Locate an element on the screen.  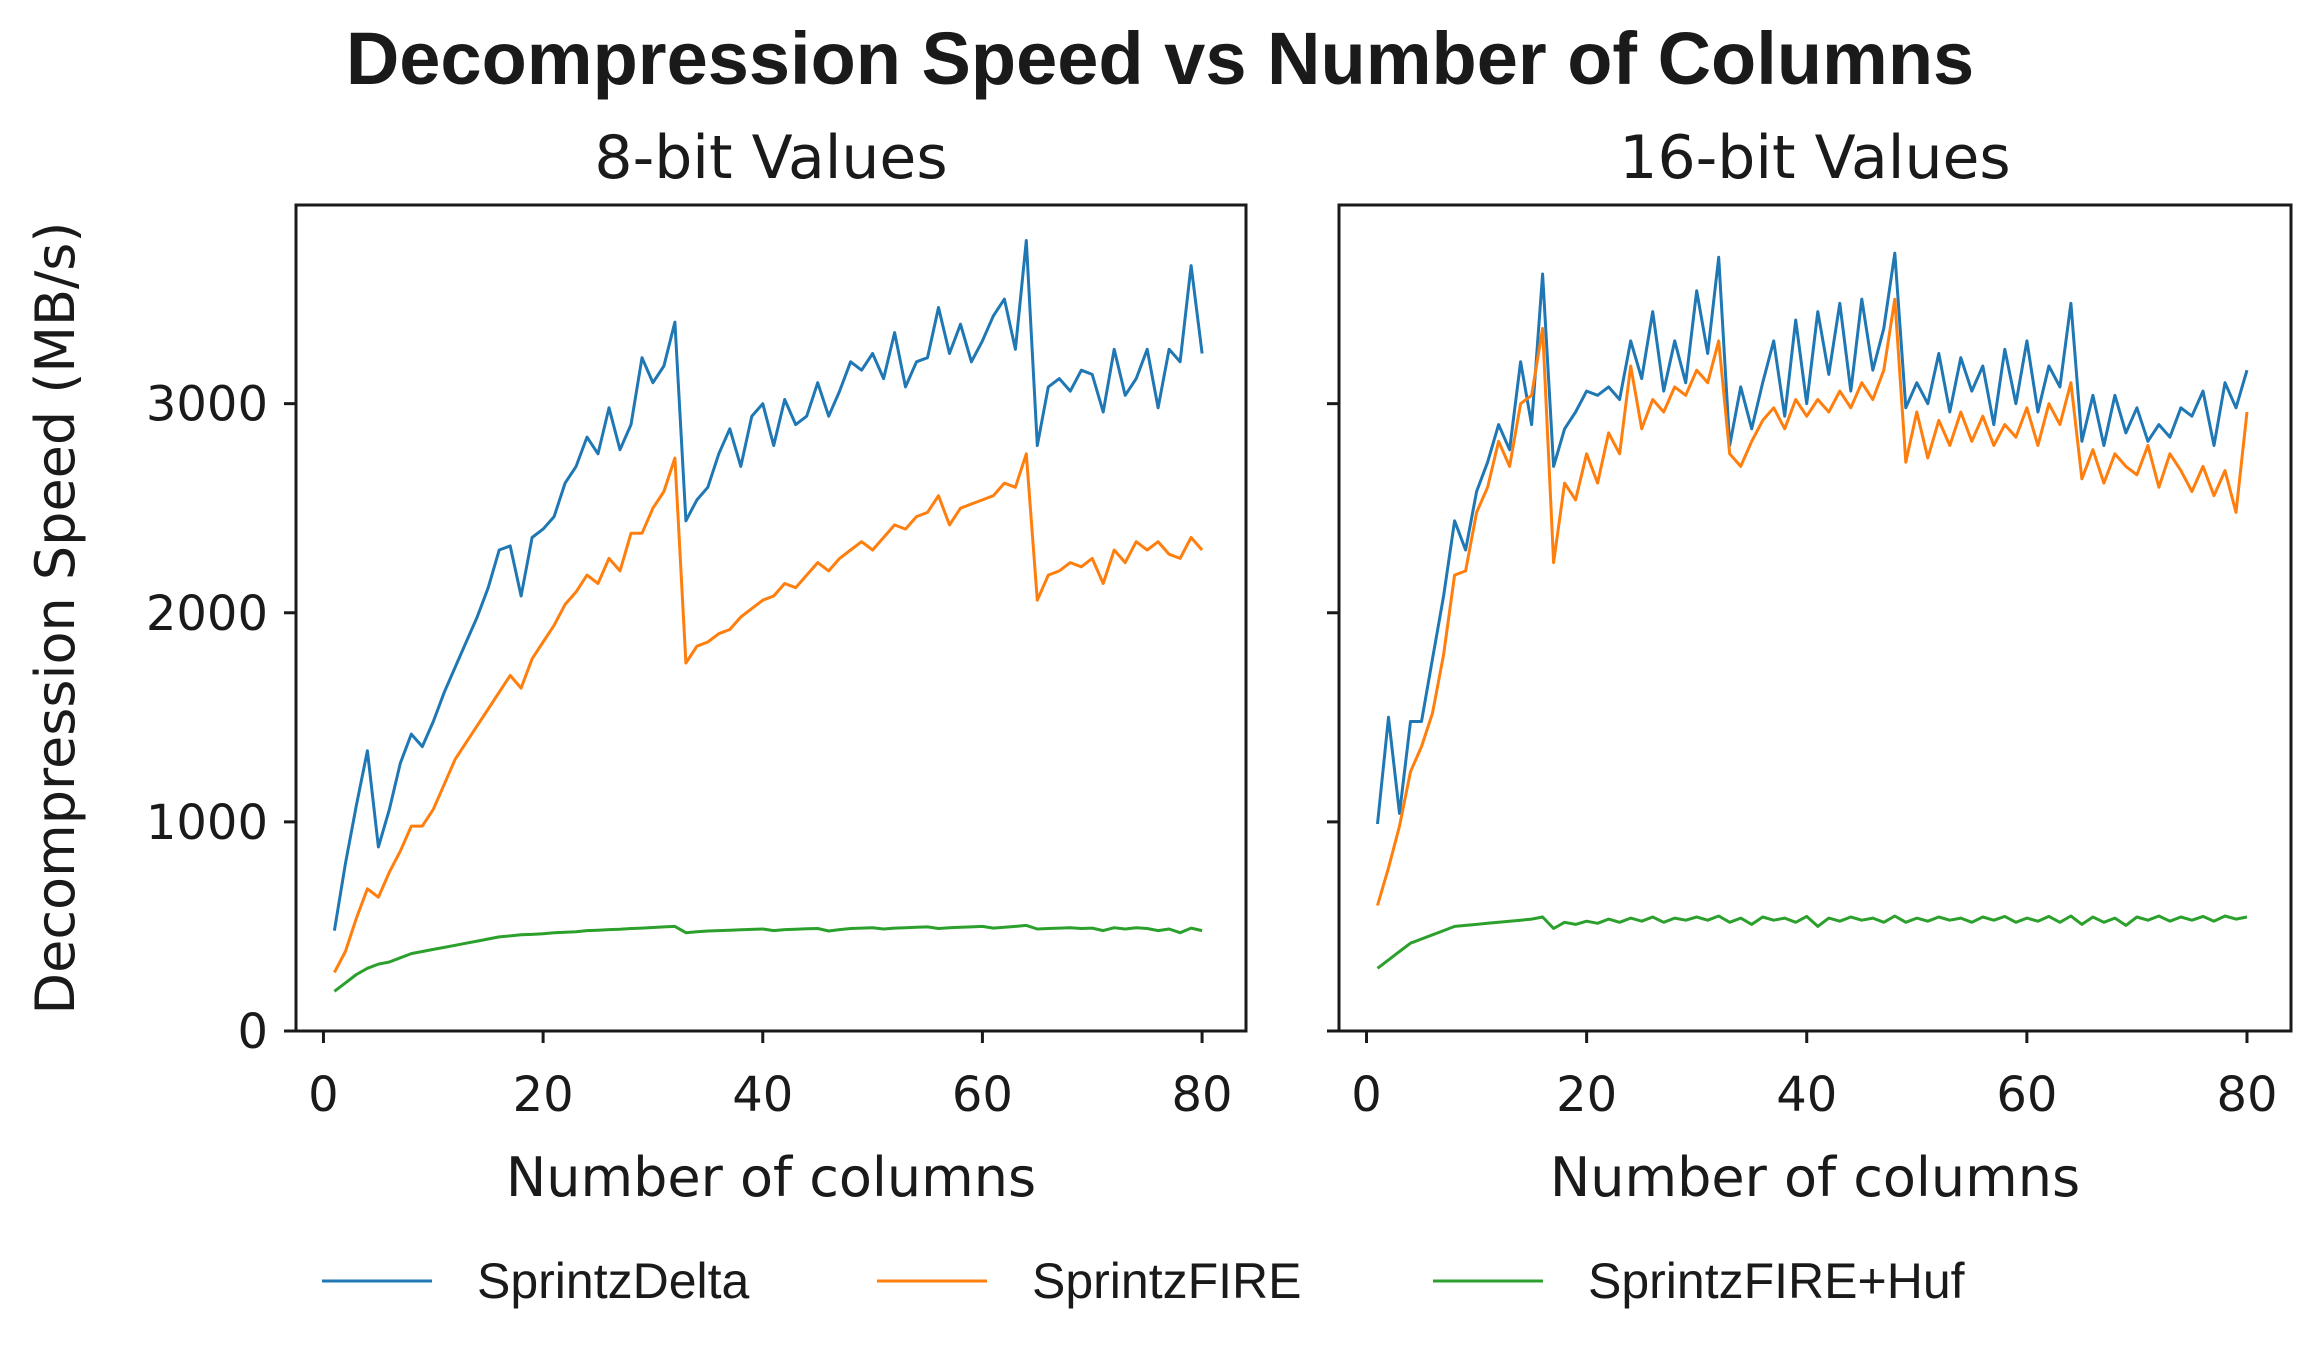
legend-label-sprintzfire-huf: SprintzFIRE+Huf is located at coordinates (1776, 1281).